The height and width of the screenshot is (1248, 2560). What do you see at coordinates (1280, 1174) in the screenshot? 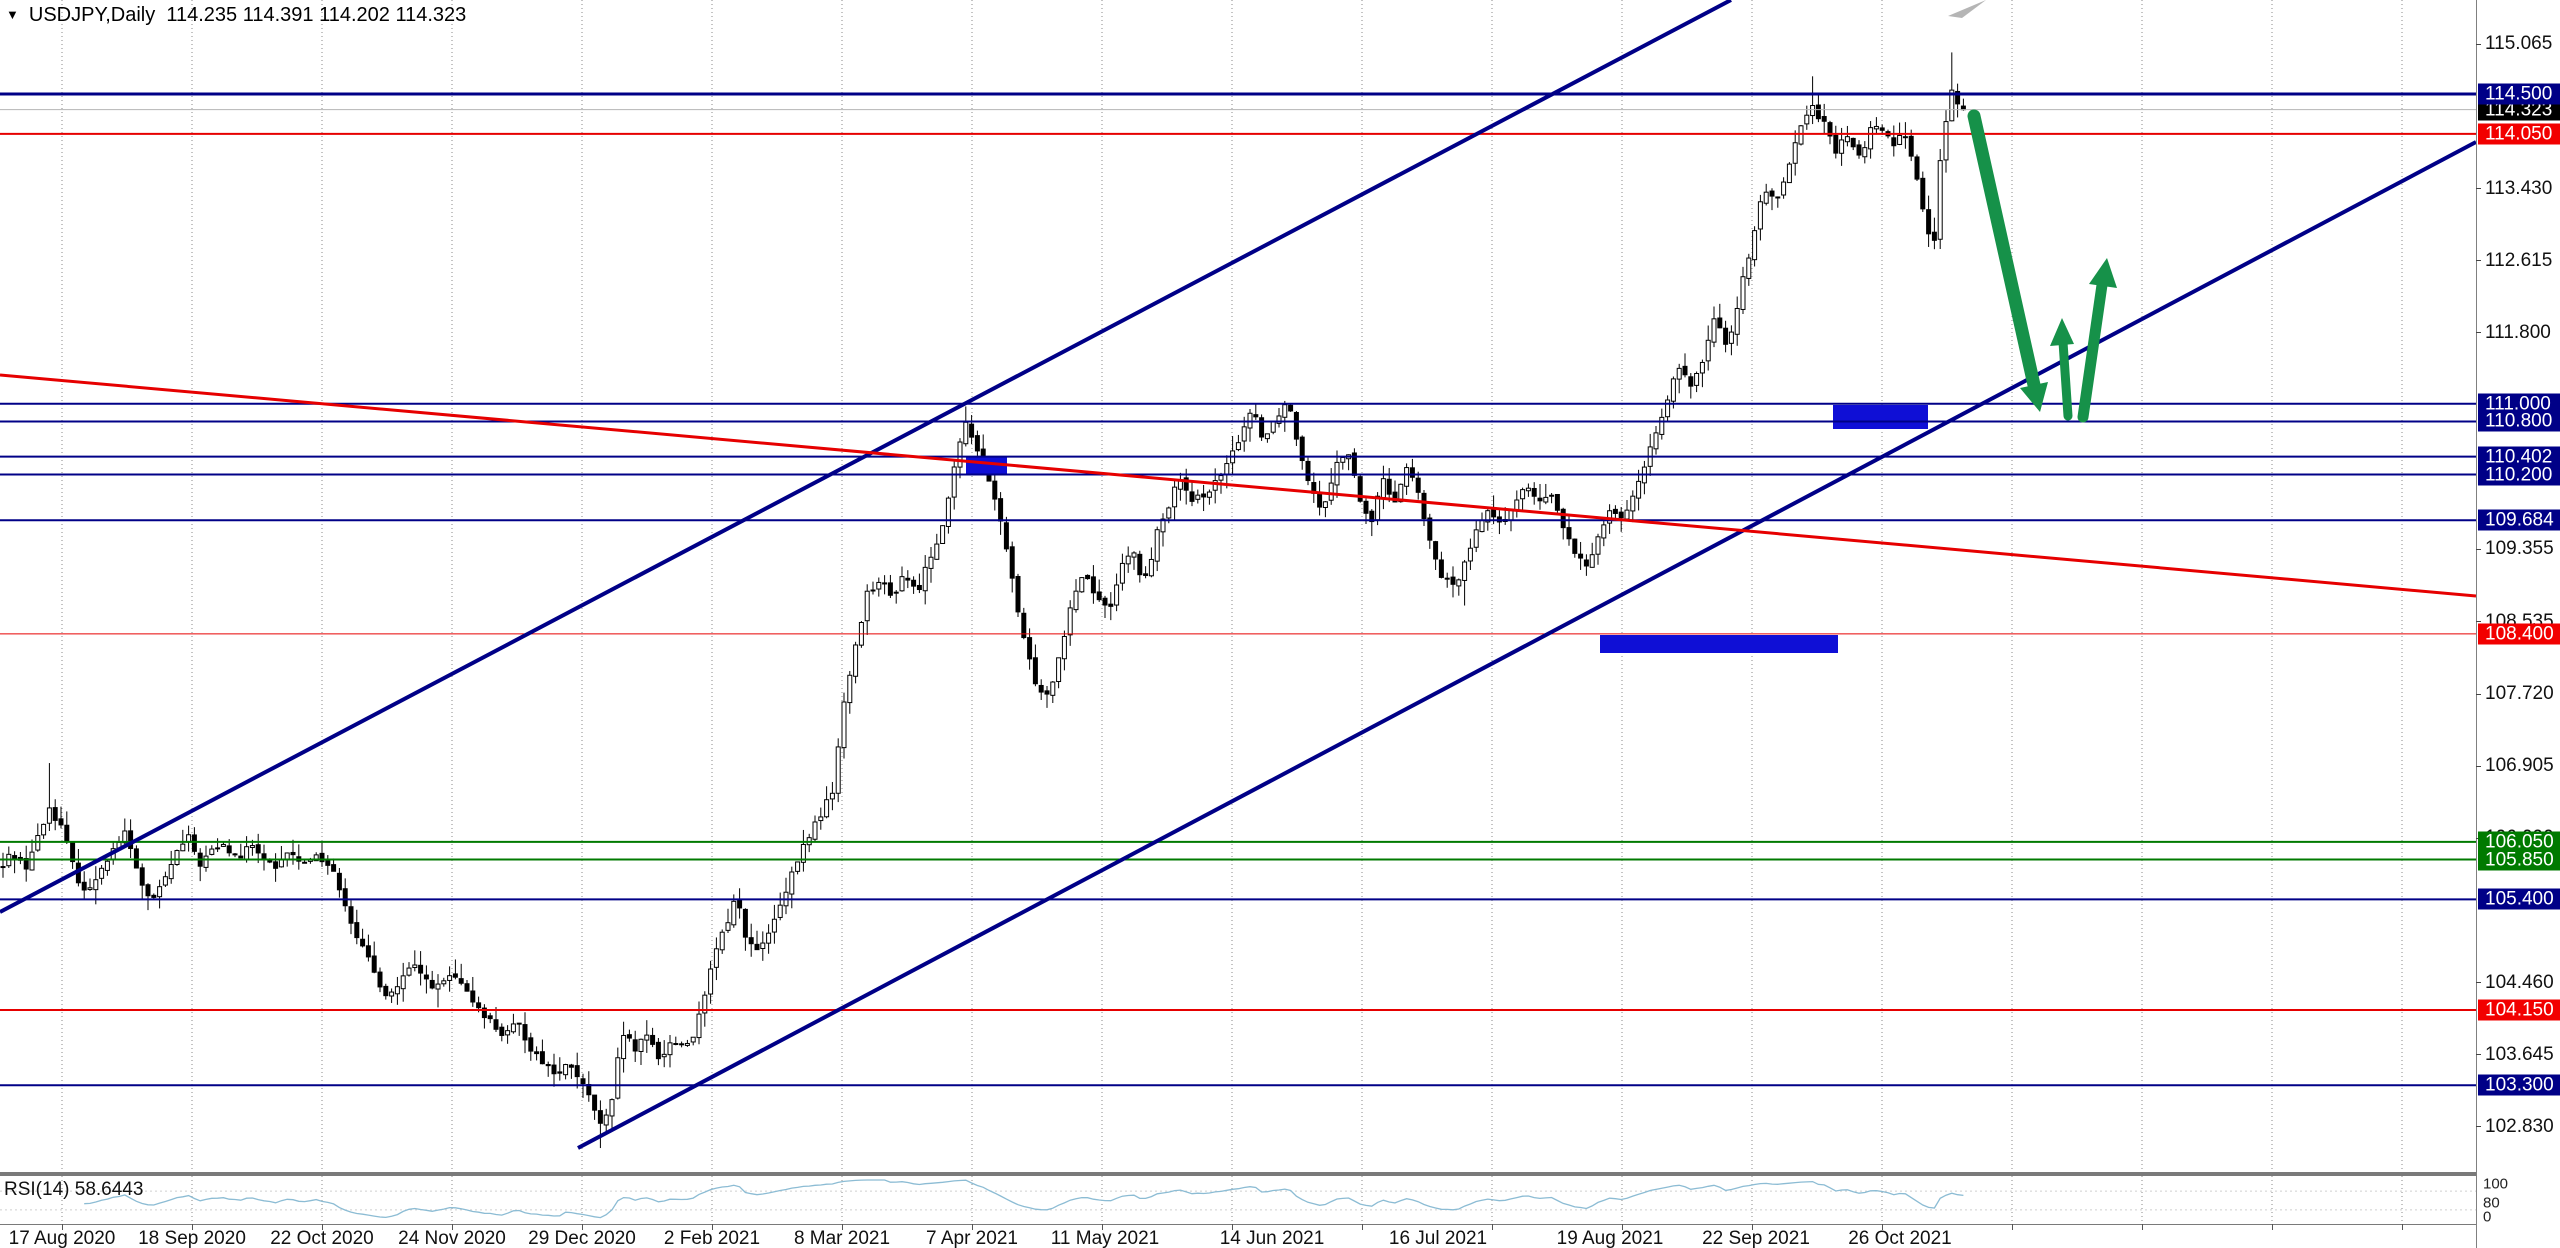
I see `pane-splitter` at bounding box center [1280, 1174].